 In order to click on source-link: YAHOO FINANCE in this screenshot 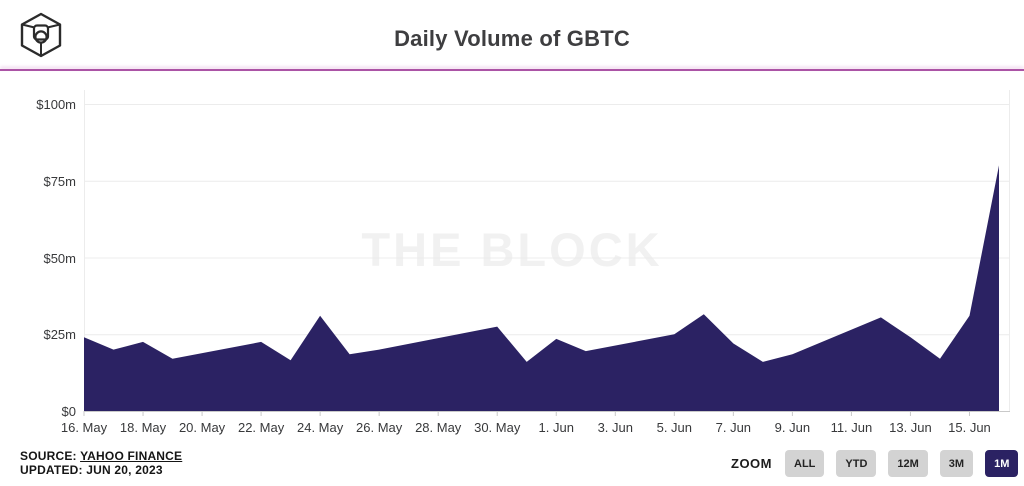, I will do `click(131, 456)`.